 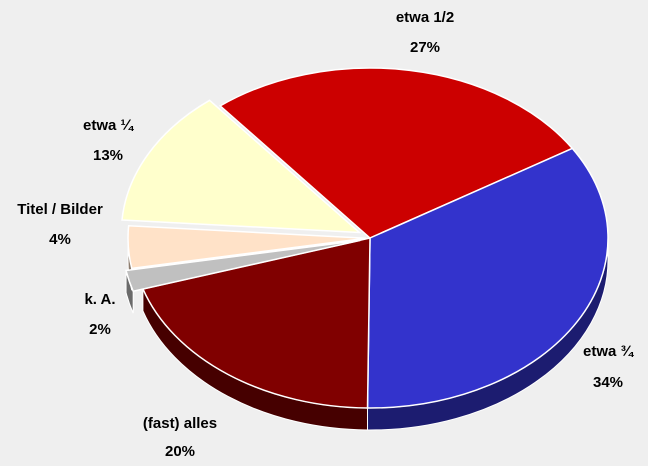 I want to click on value-label: 27%, so click(x=425, y=47).